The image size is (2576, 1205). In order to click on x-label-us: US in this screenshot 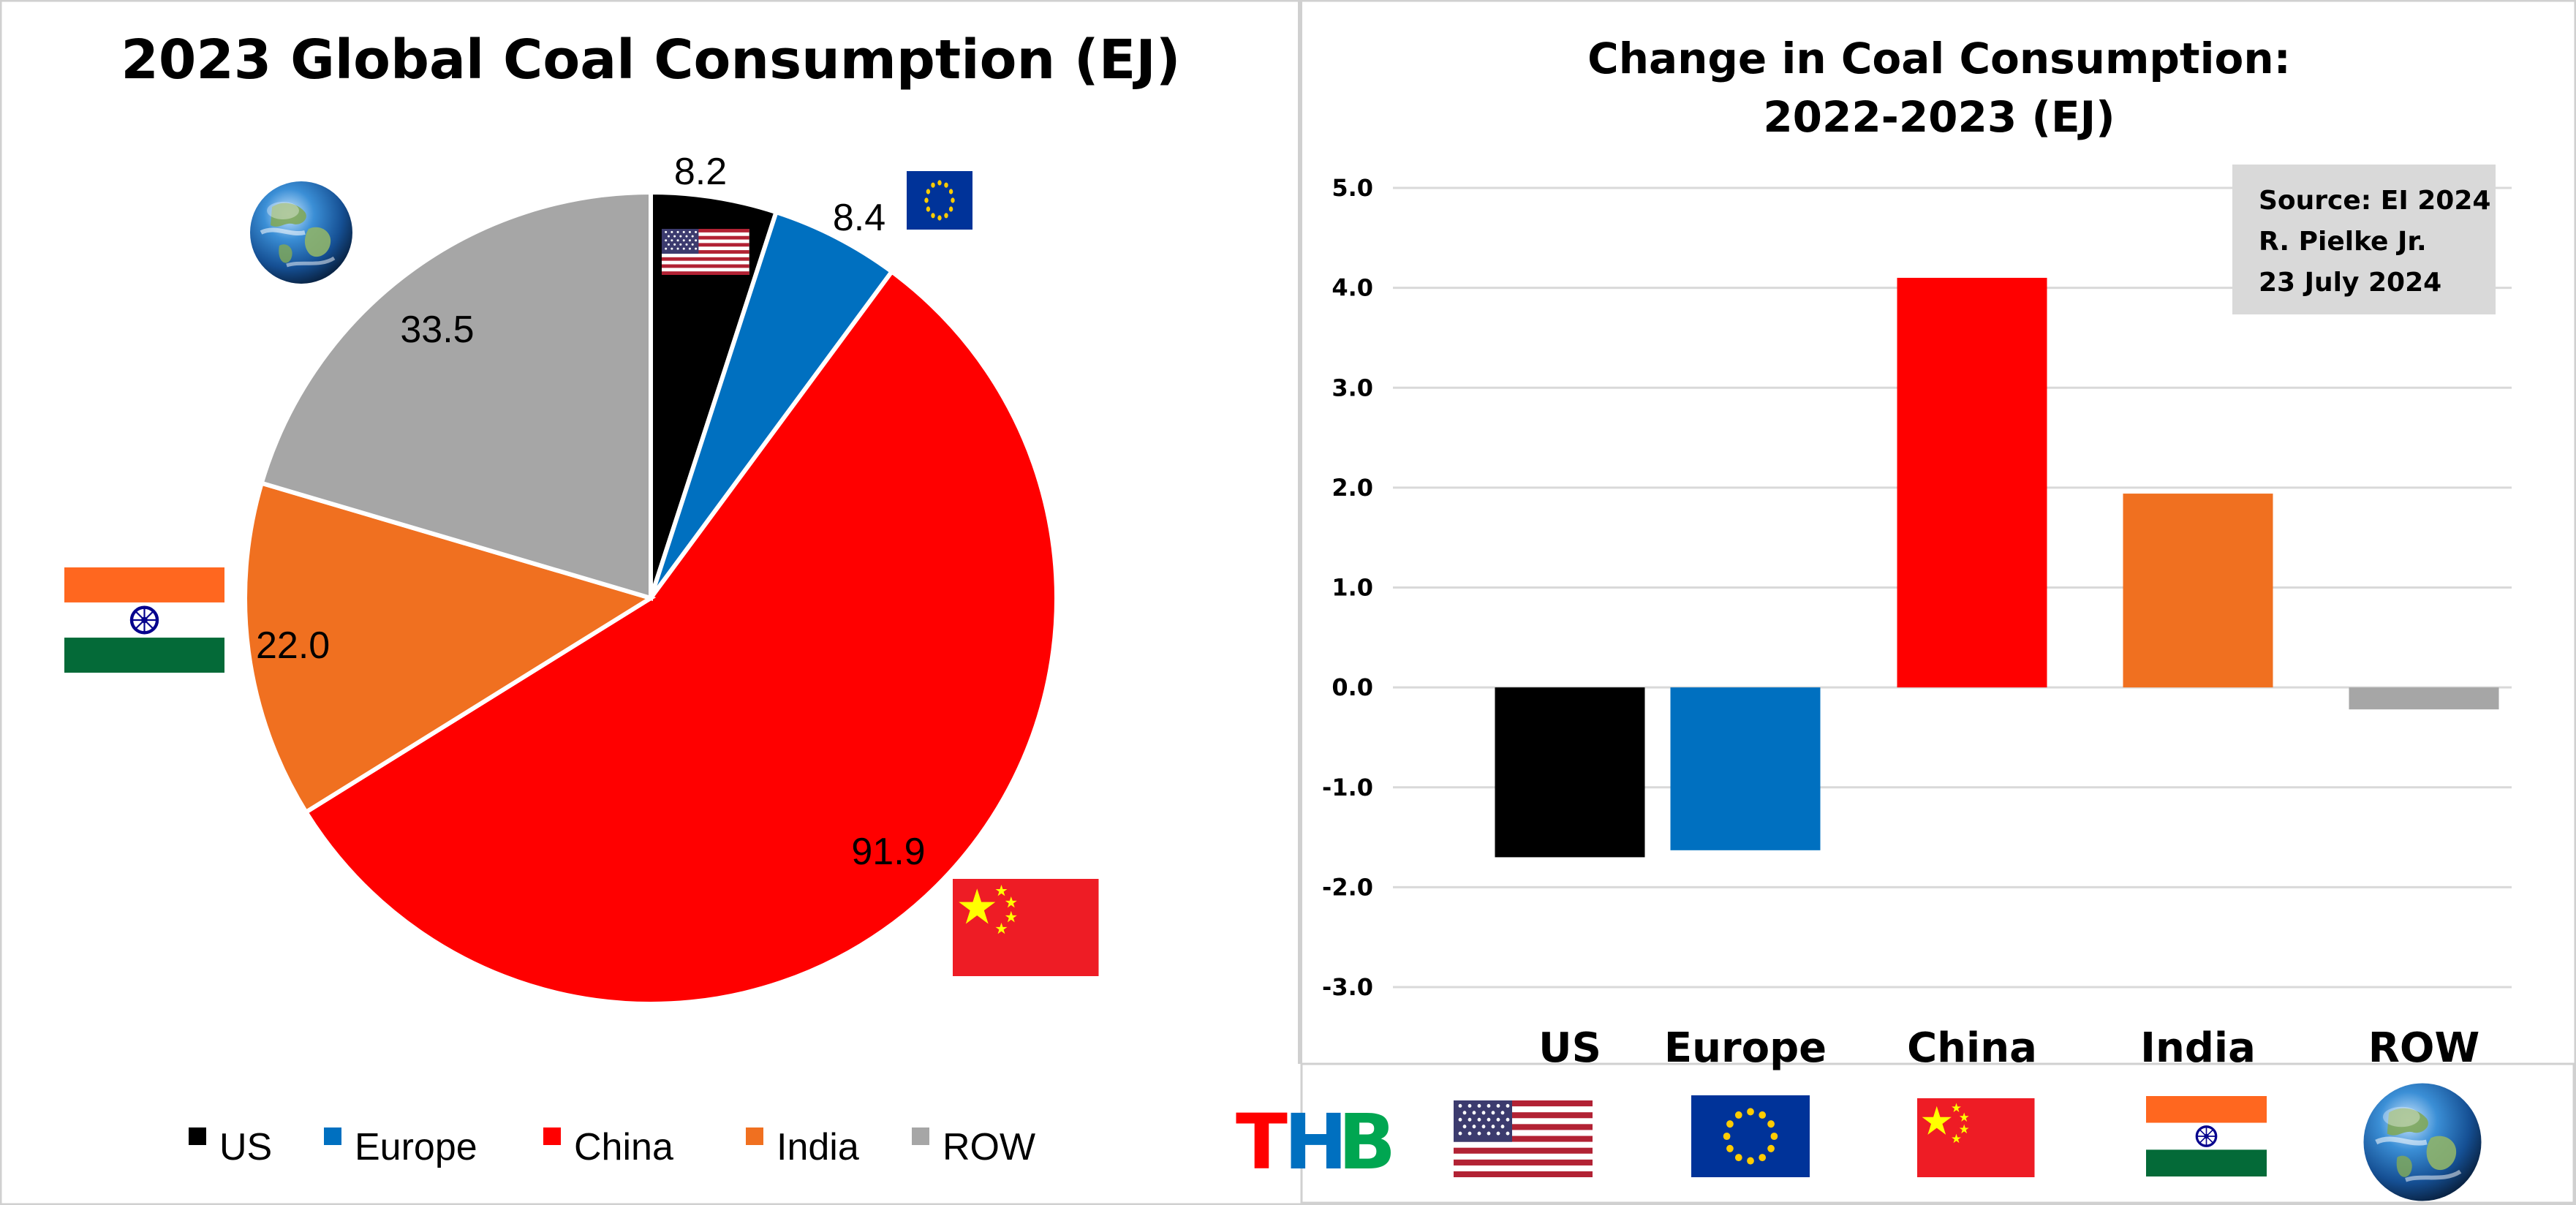, I will do `click(1569, 1048)`.